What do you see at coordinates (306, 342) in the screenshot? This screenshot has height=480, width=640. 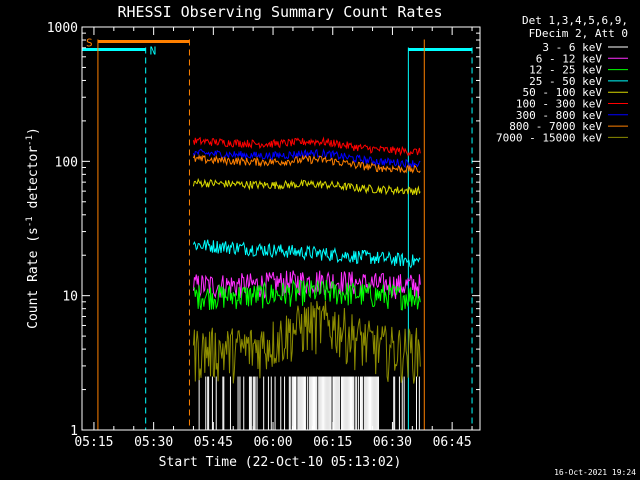 I see `series-8-line` at bounding box center [306, 342].